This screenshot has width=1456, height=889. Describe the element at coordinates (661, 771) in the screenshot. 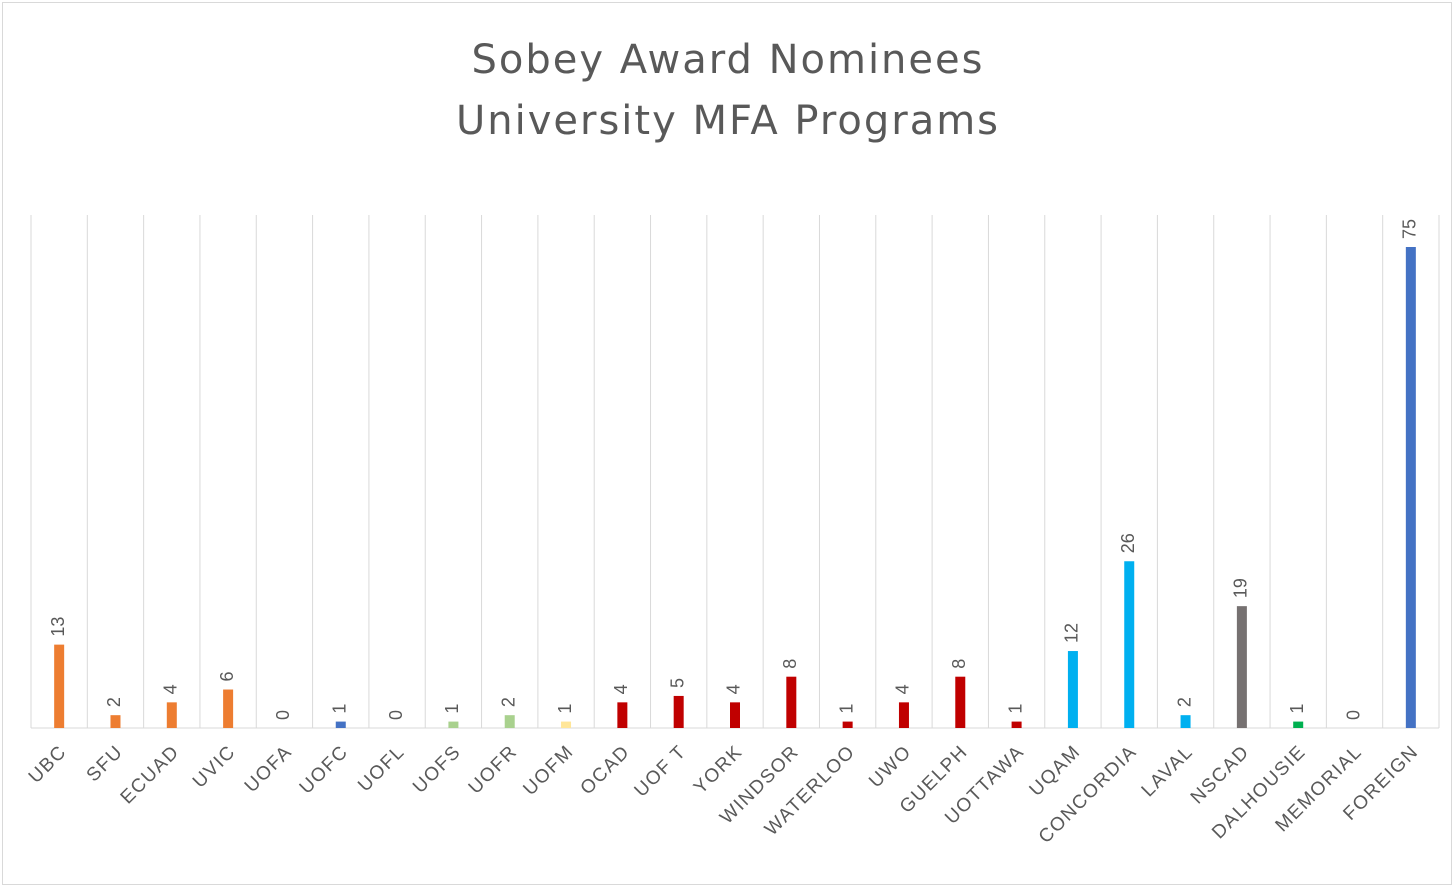

I see `x-tick-label: UOF T` at that location.